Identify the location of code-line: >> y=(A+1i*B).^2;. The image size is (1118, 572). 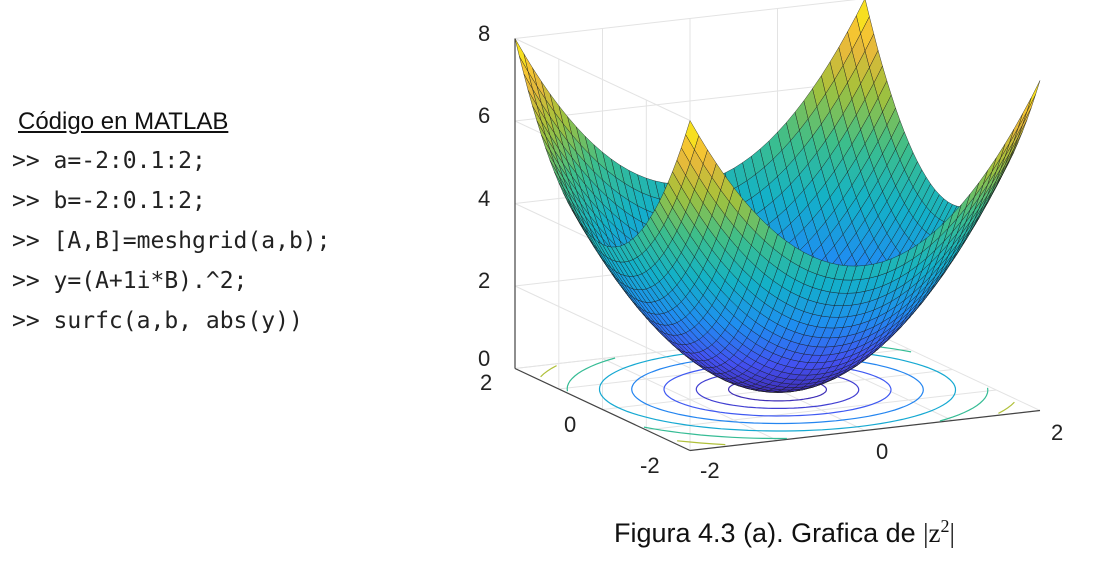
(130, 281).